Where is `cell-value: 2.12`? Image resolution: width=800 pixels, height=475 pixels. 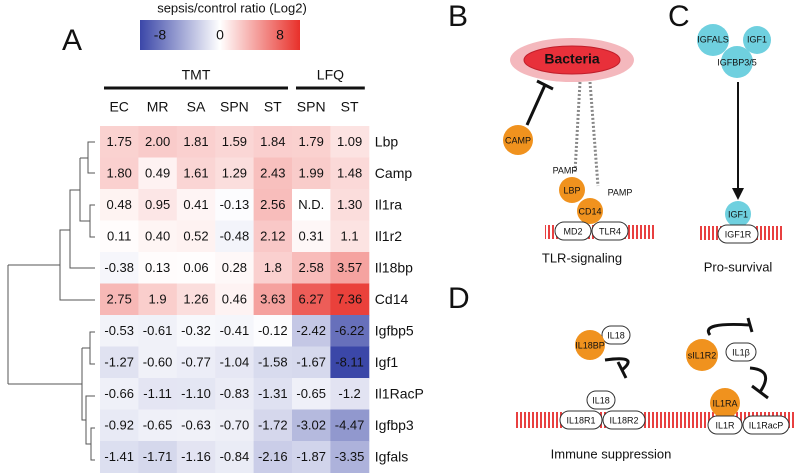 cell-value: 2.12 is located at coordinates (272, 236).